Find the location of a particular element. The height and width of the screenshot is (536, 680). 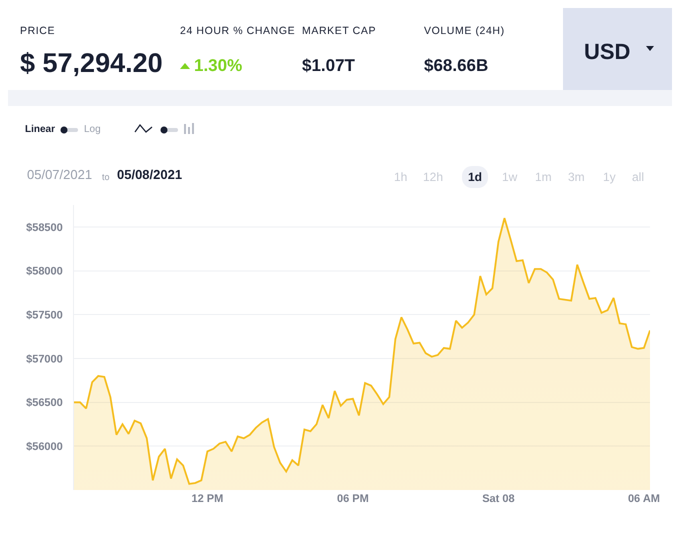

y-tick-label: $58000 is located at coordinates (44, 272).